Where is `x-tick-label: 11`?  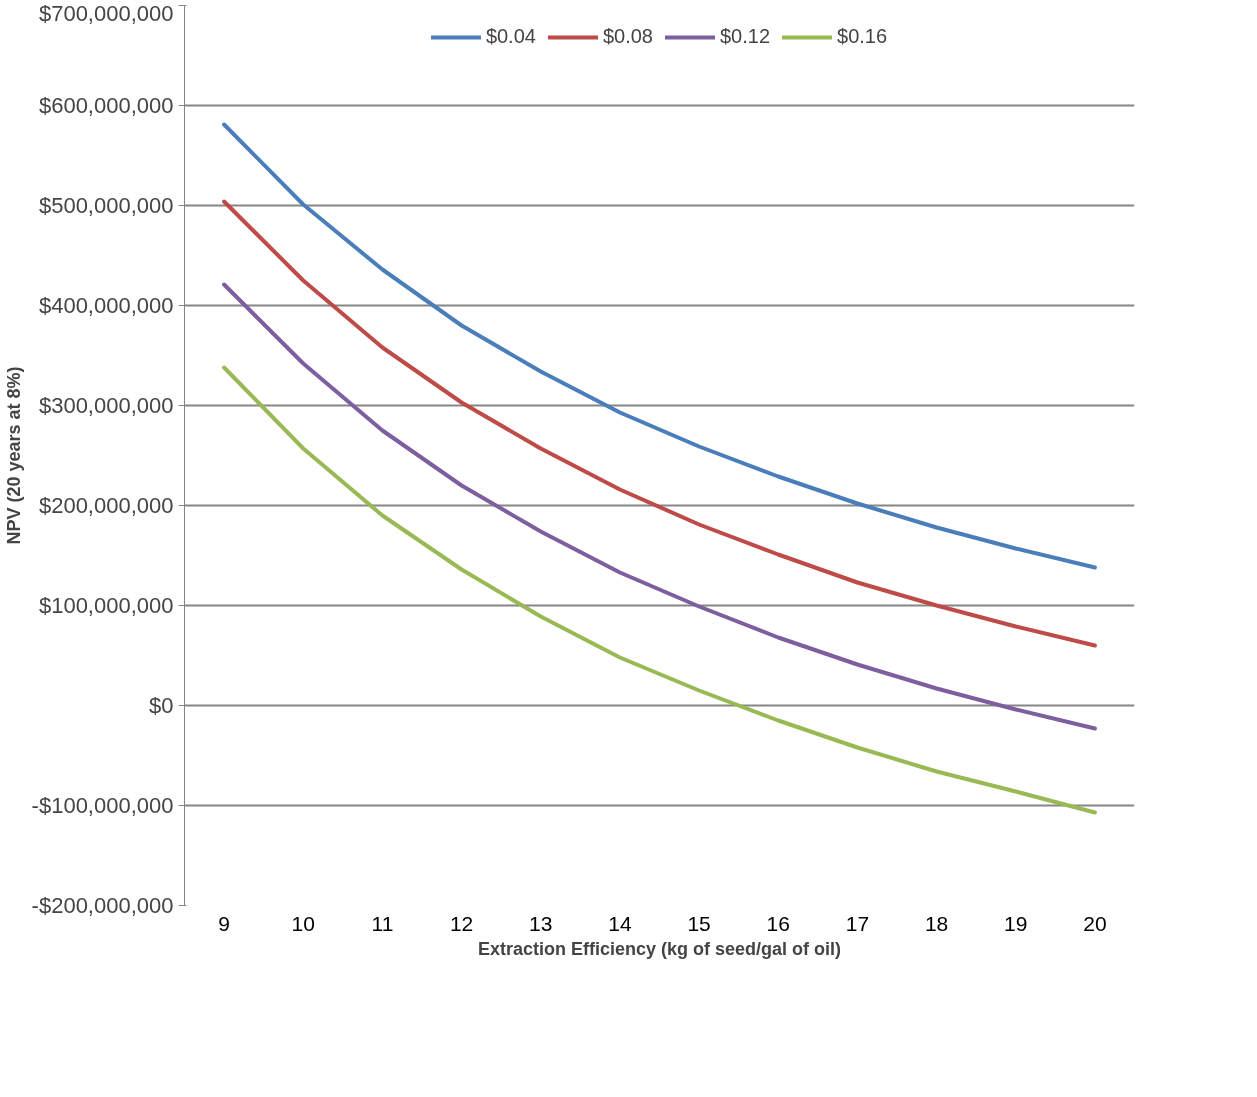 x-tick-label: 11 is located at coordinates (382, 923).